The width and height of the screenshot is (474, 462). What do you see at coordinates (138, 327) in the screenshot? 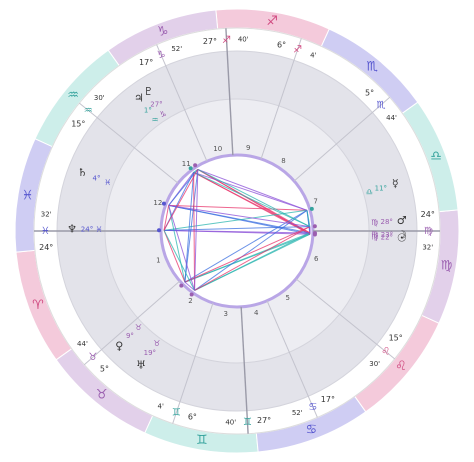
I see `planet-sign: ♉` at bounding box center [138, 327].